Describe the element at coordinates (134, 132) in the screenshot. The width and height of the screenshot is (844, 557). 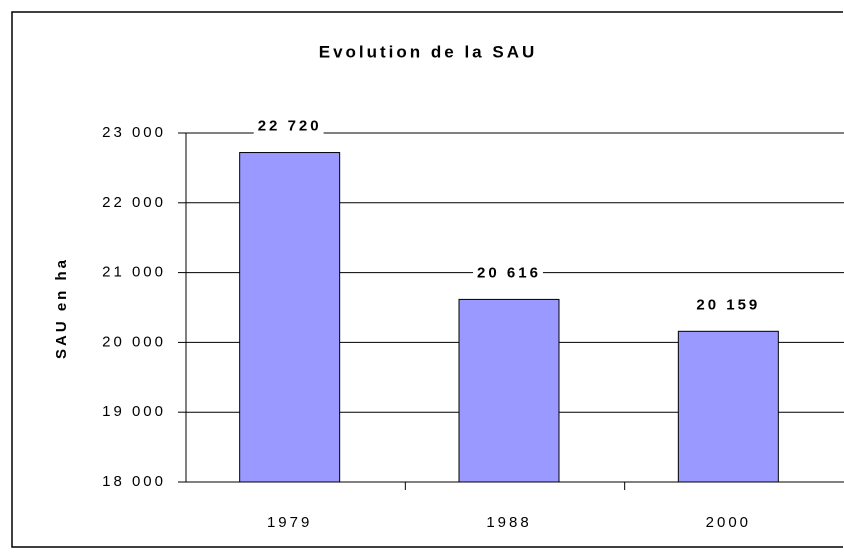
I see `y-tick-label: 23 000` at that location.